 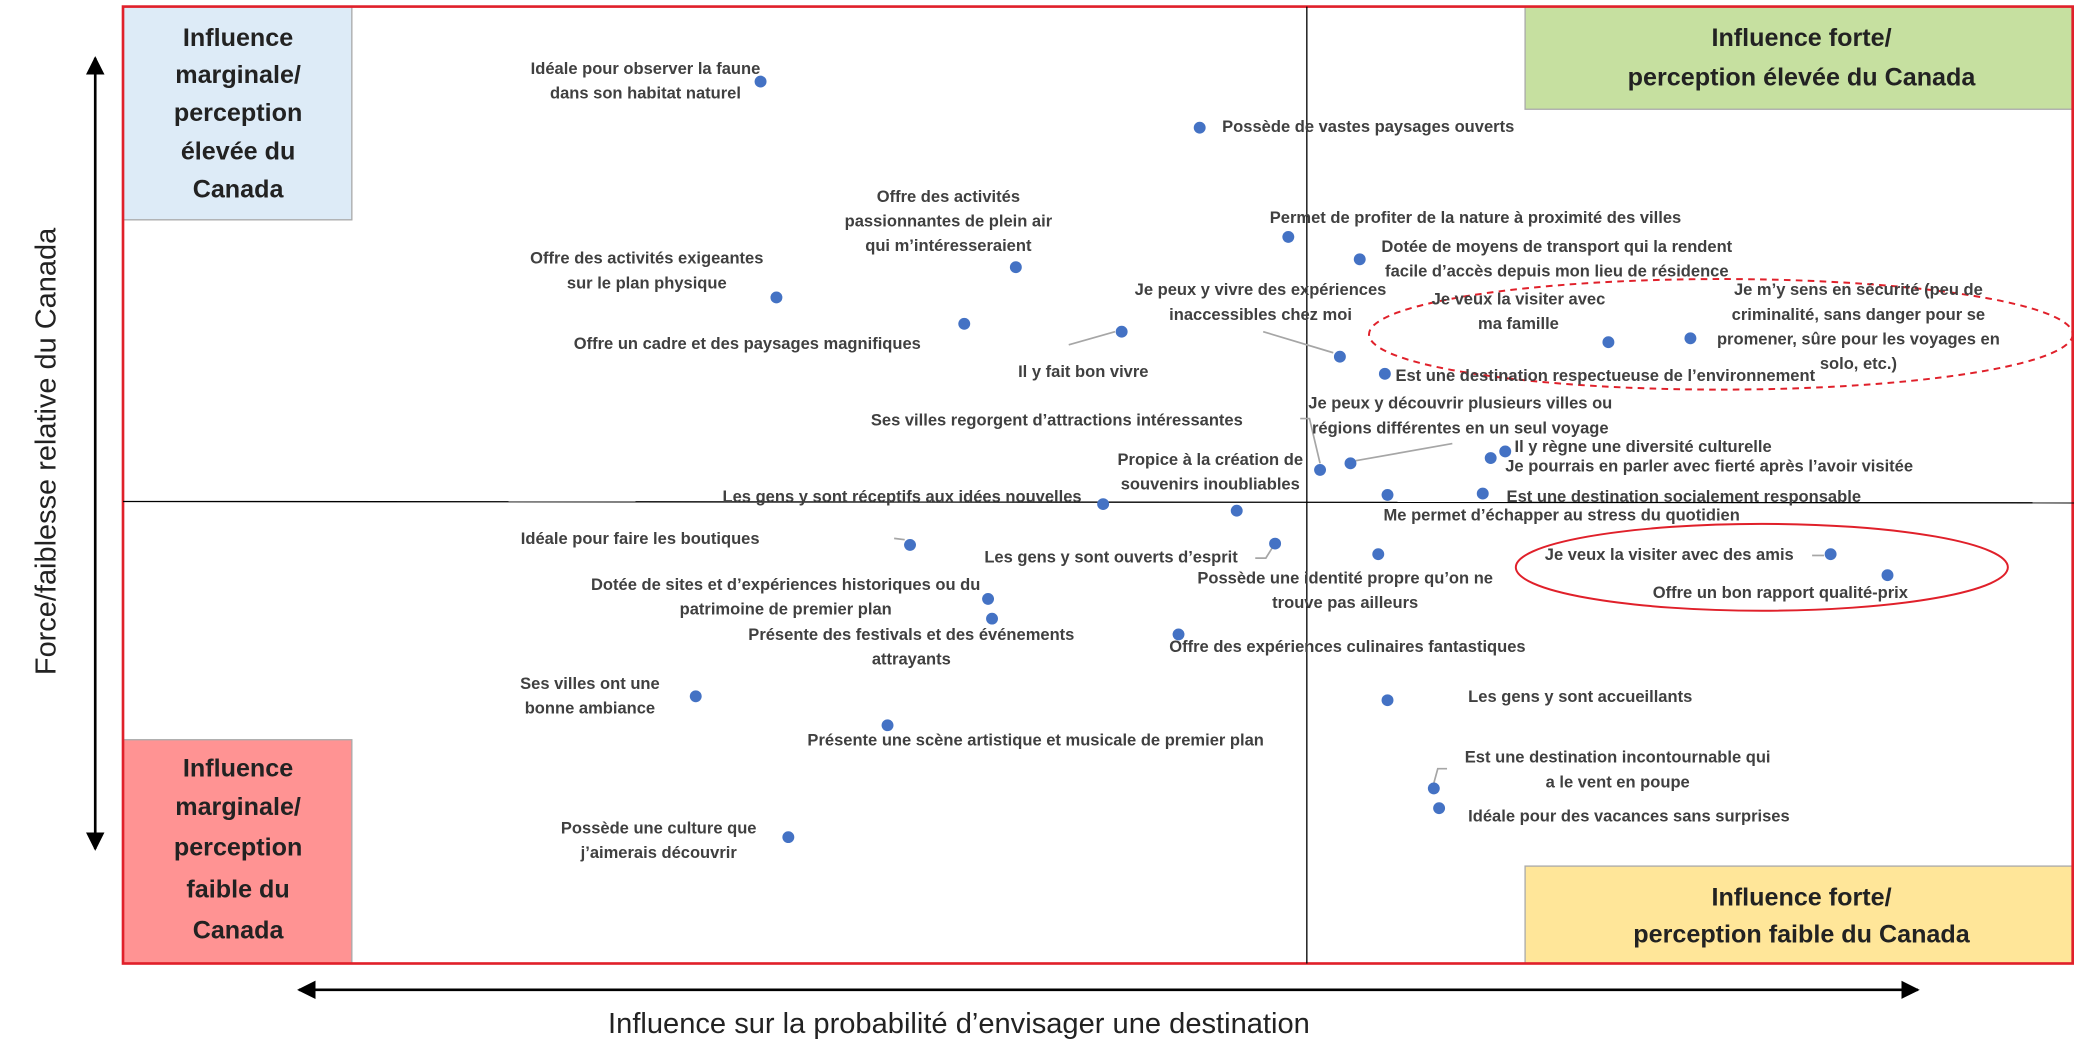 What do you see at coordinates (1460, 428) in the screenshot?
I see `point-label: régions différentes en un seul voyage` at bounding box center [1460, 428].